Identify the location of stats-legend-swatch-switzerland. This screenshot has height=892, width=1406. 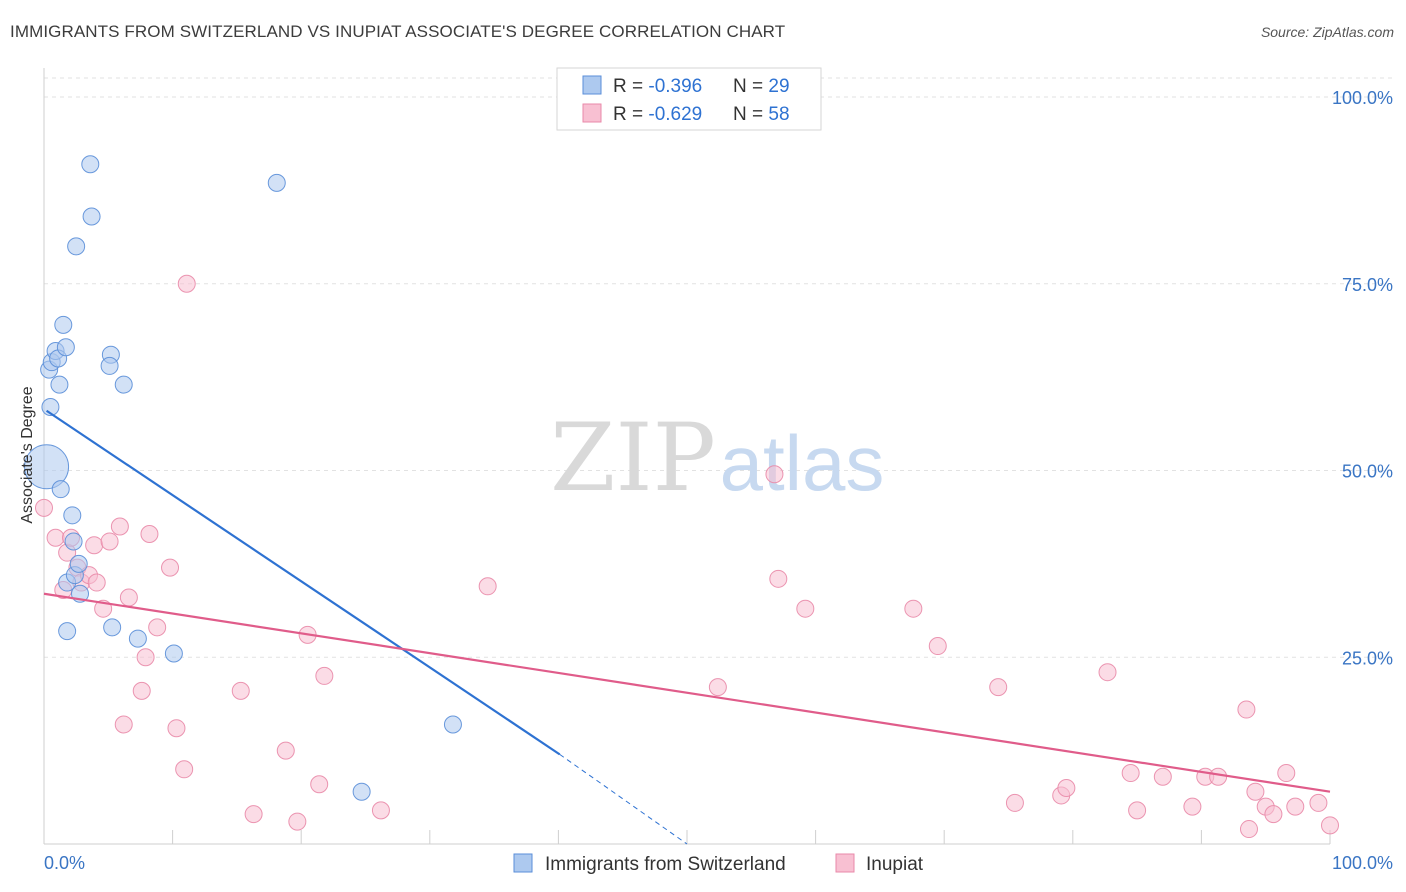
(592, 85).